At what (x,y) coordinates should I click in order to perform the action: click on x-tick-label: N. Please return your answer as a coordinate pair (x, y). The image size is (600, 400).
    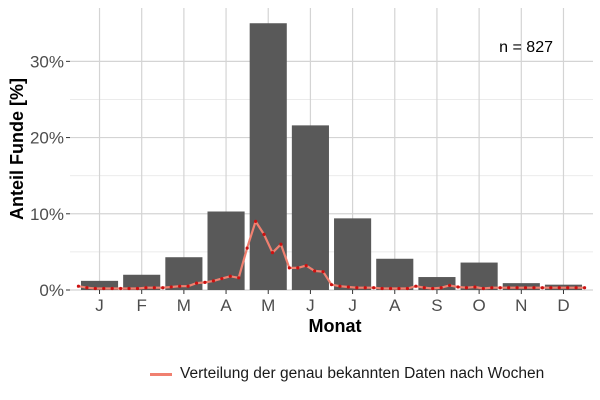
    Looking at the image, I should click on (521, 305).